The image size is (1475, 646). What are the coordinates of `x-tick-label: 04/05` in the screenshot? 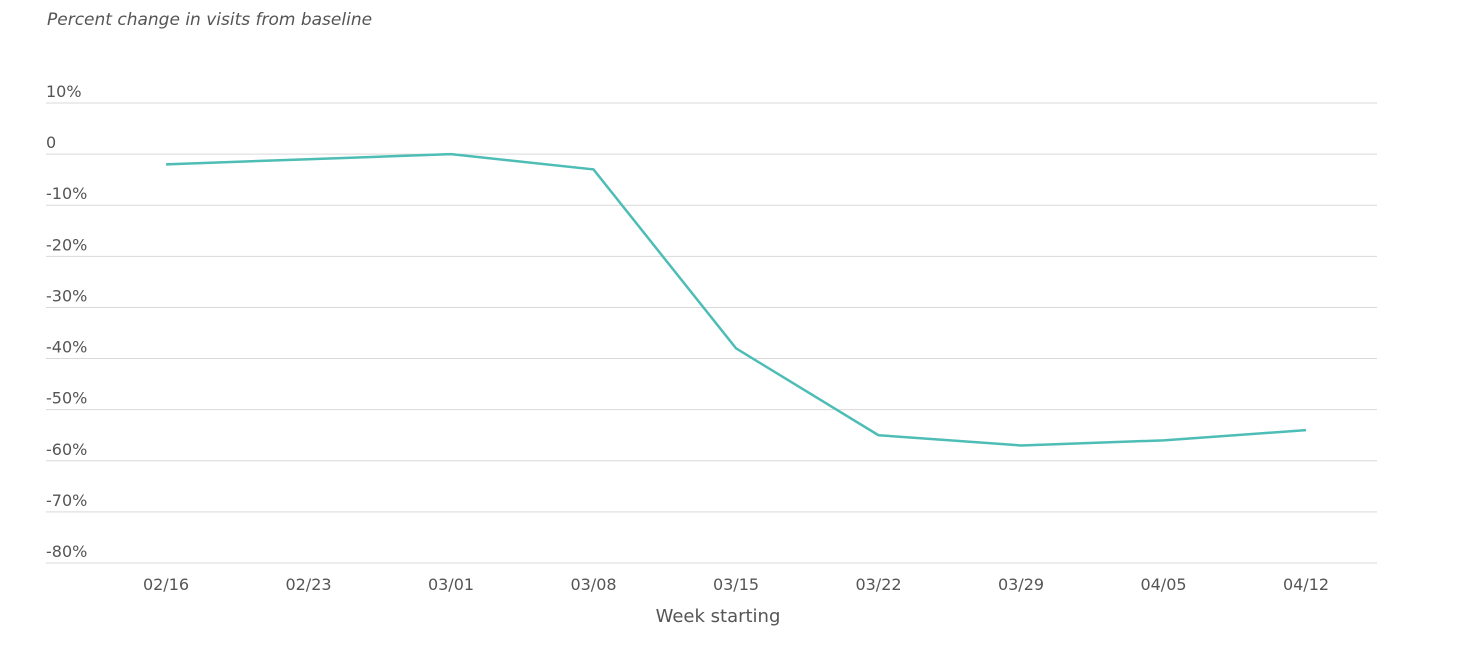 It's located at (1163, 584).